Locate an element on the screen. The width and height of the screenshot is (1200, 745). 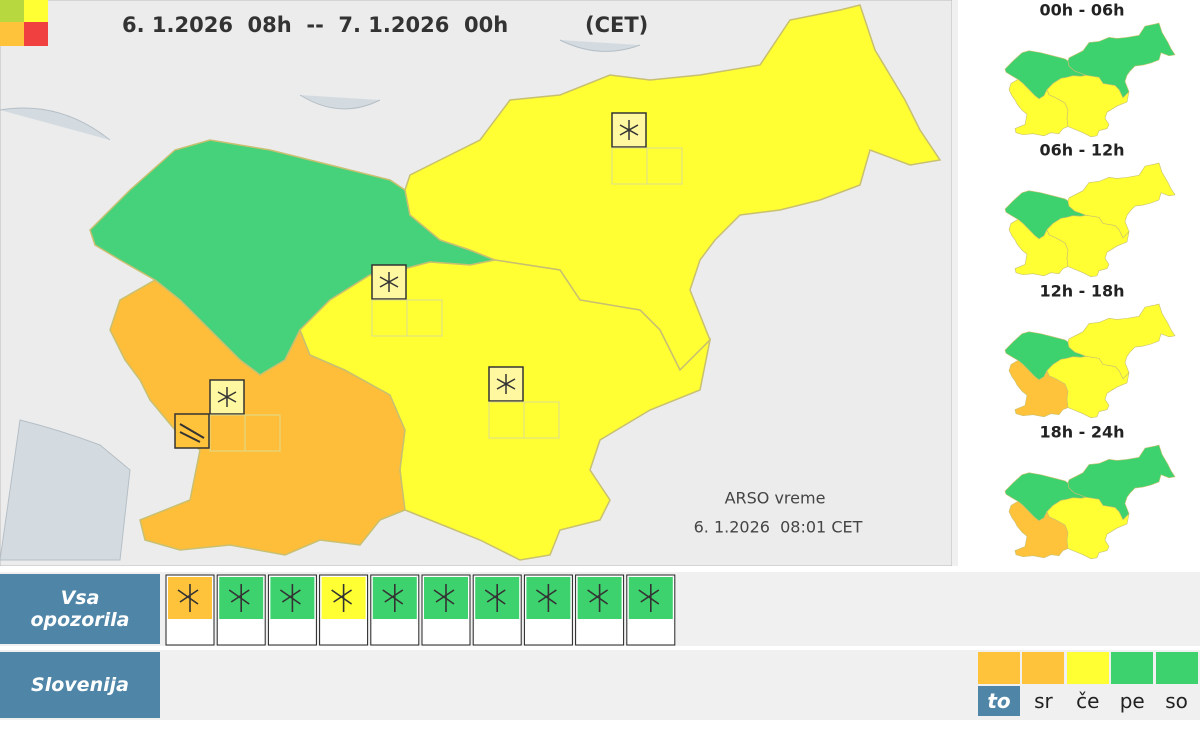
day-selector: to sr če pe so is located at coordinates (1089, 685).